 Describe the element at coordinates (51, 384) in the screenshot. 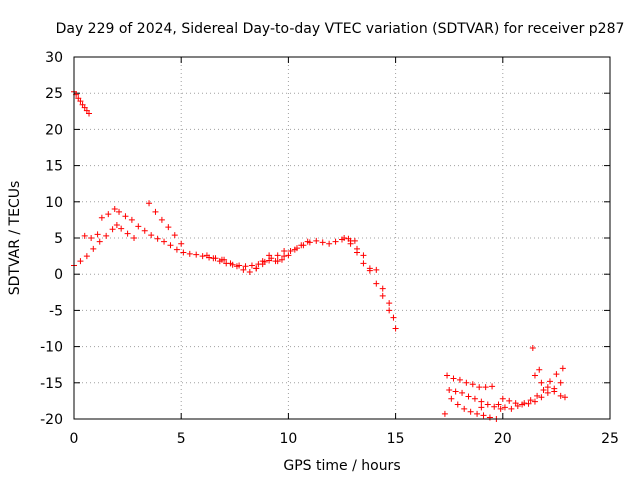

I see `y-tick-label: -15` at that location.